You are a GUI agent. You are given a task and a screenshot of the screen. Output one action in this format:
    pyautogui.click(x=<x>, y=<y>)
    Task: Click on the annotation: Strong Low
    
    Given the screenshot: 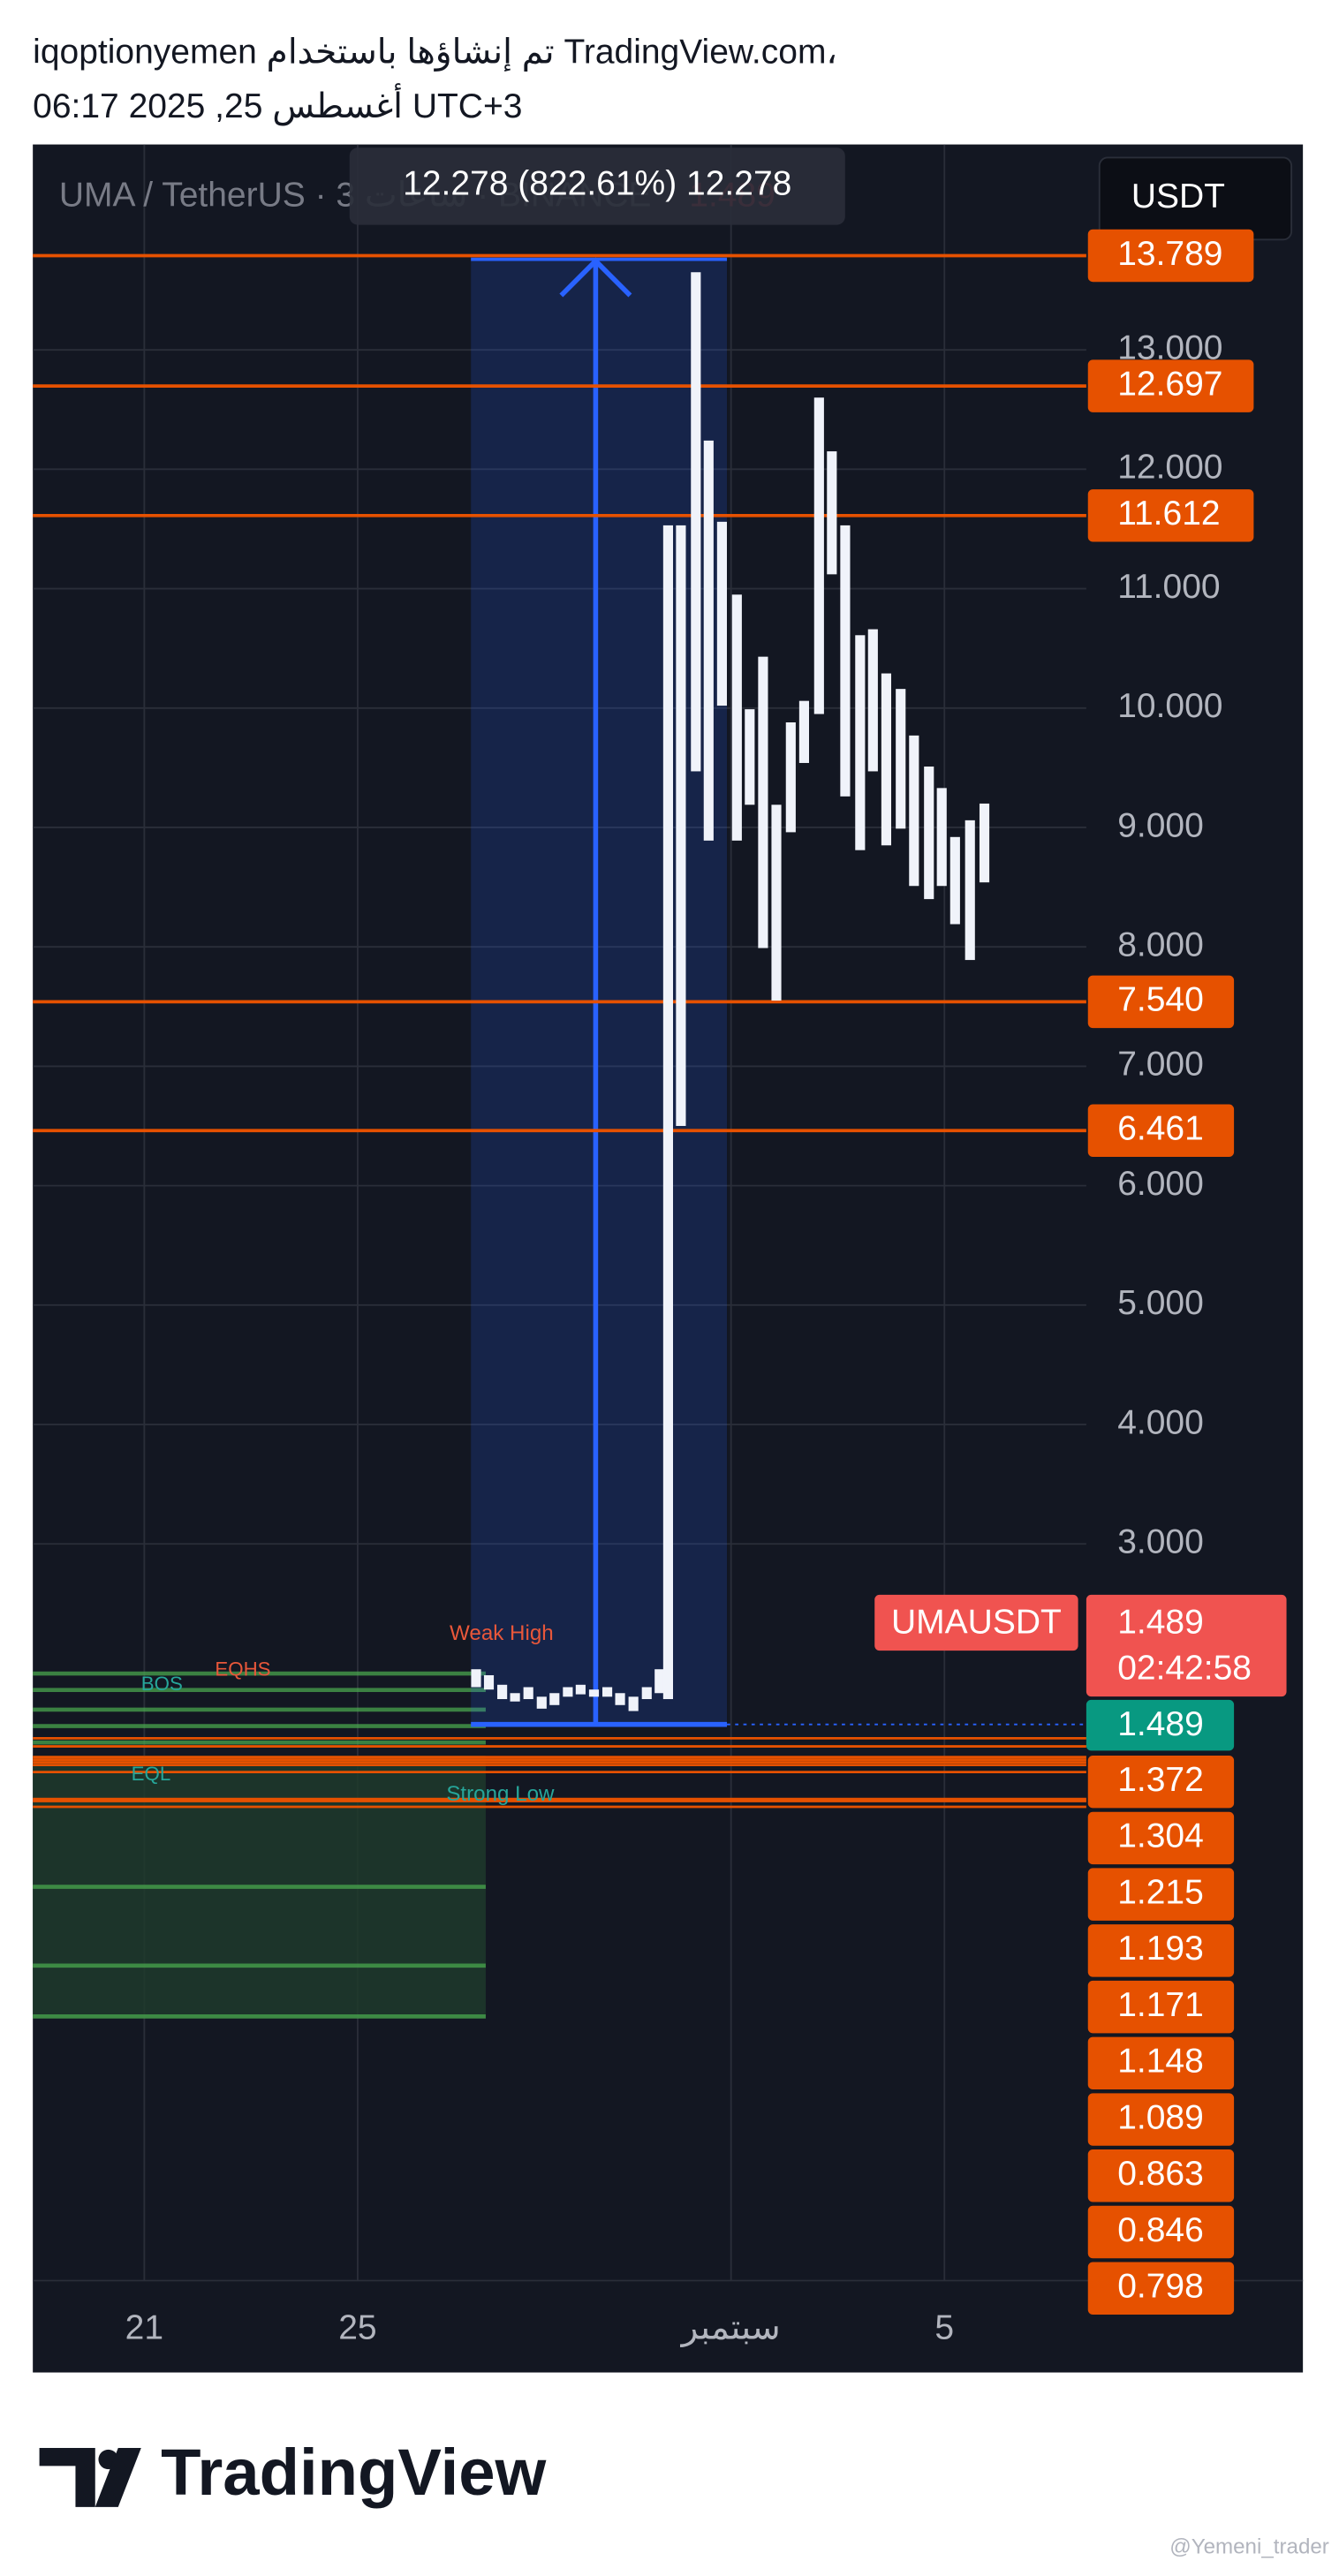 What is the action you would take?
    pyautogui.click(x=501, y=1794)
    